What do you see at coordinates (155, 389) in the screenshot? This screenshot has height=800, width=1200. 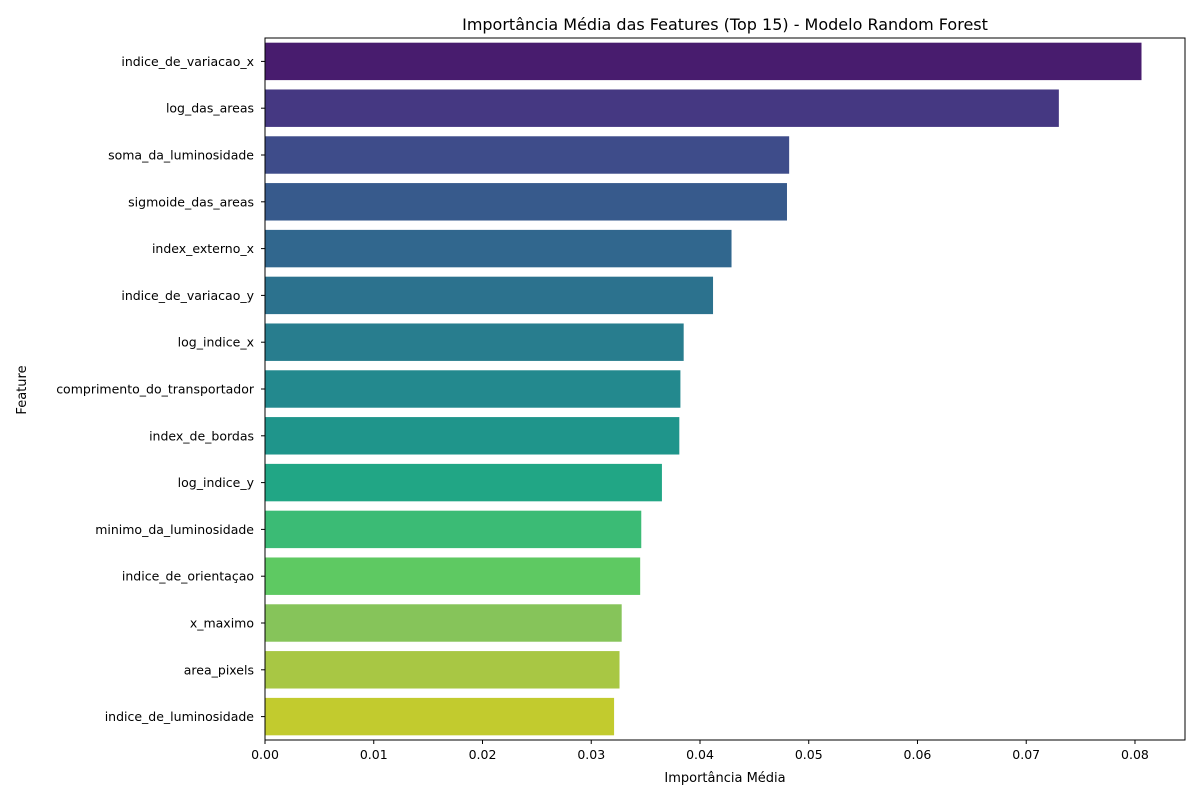 I see `y-tick-label: comprimento_do_transportador` at bounding box center [155, 389].